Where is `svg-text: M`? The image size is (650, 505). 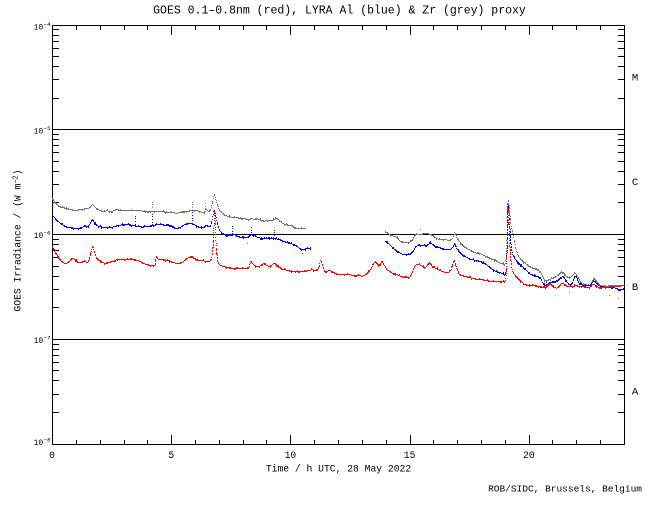
svg-text: M is located at coordinates (635, 78).